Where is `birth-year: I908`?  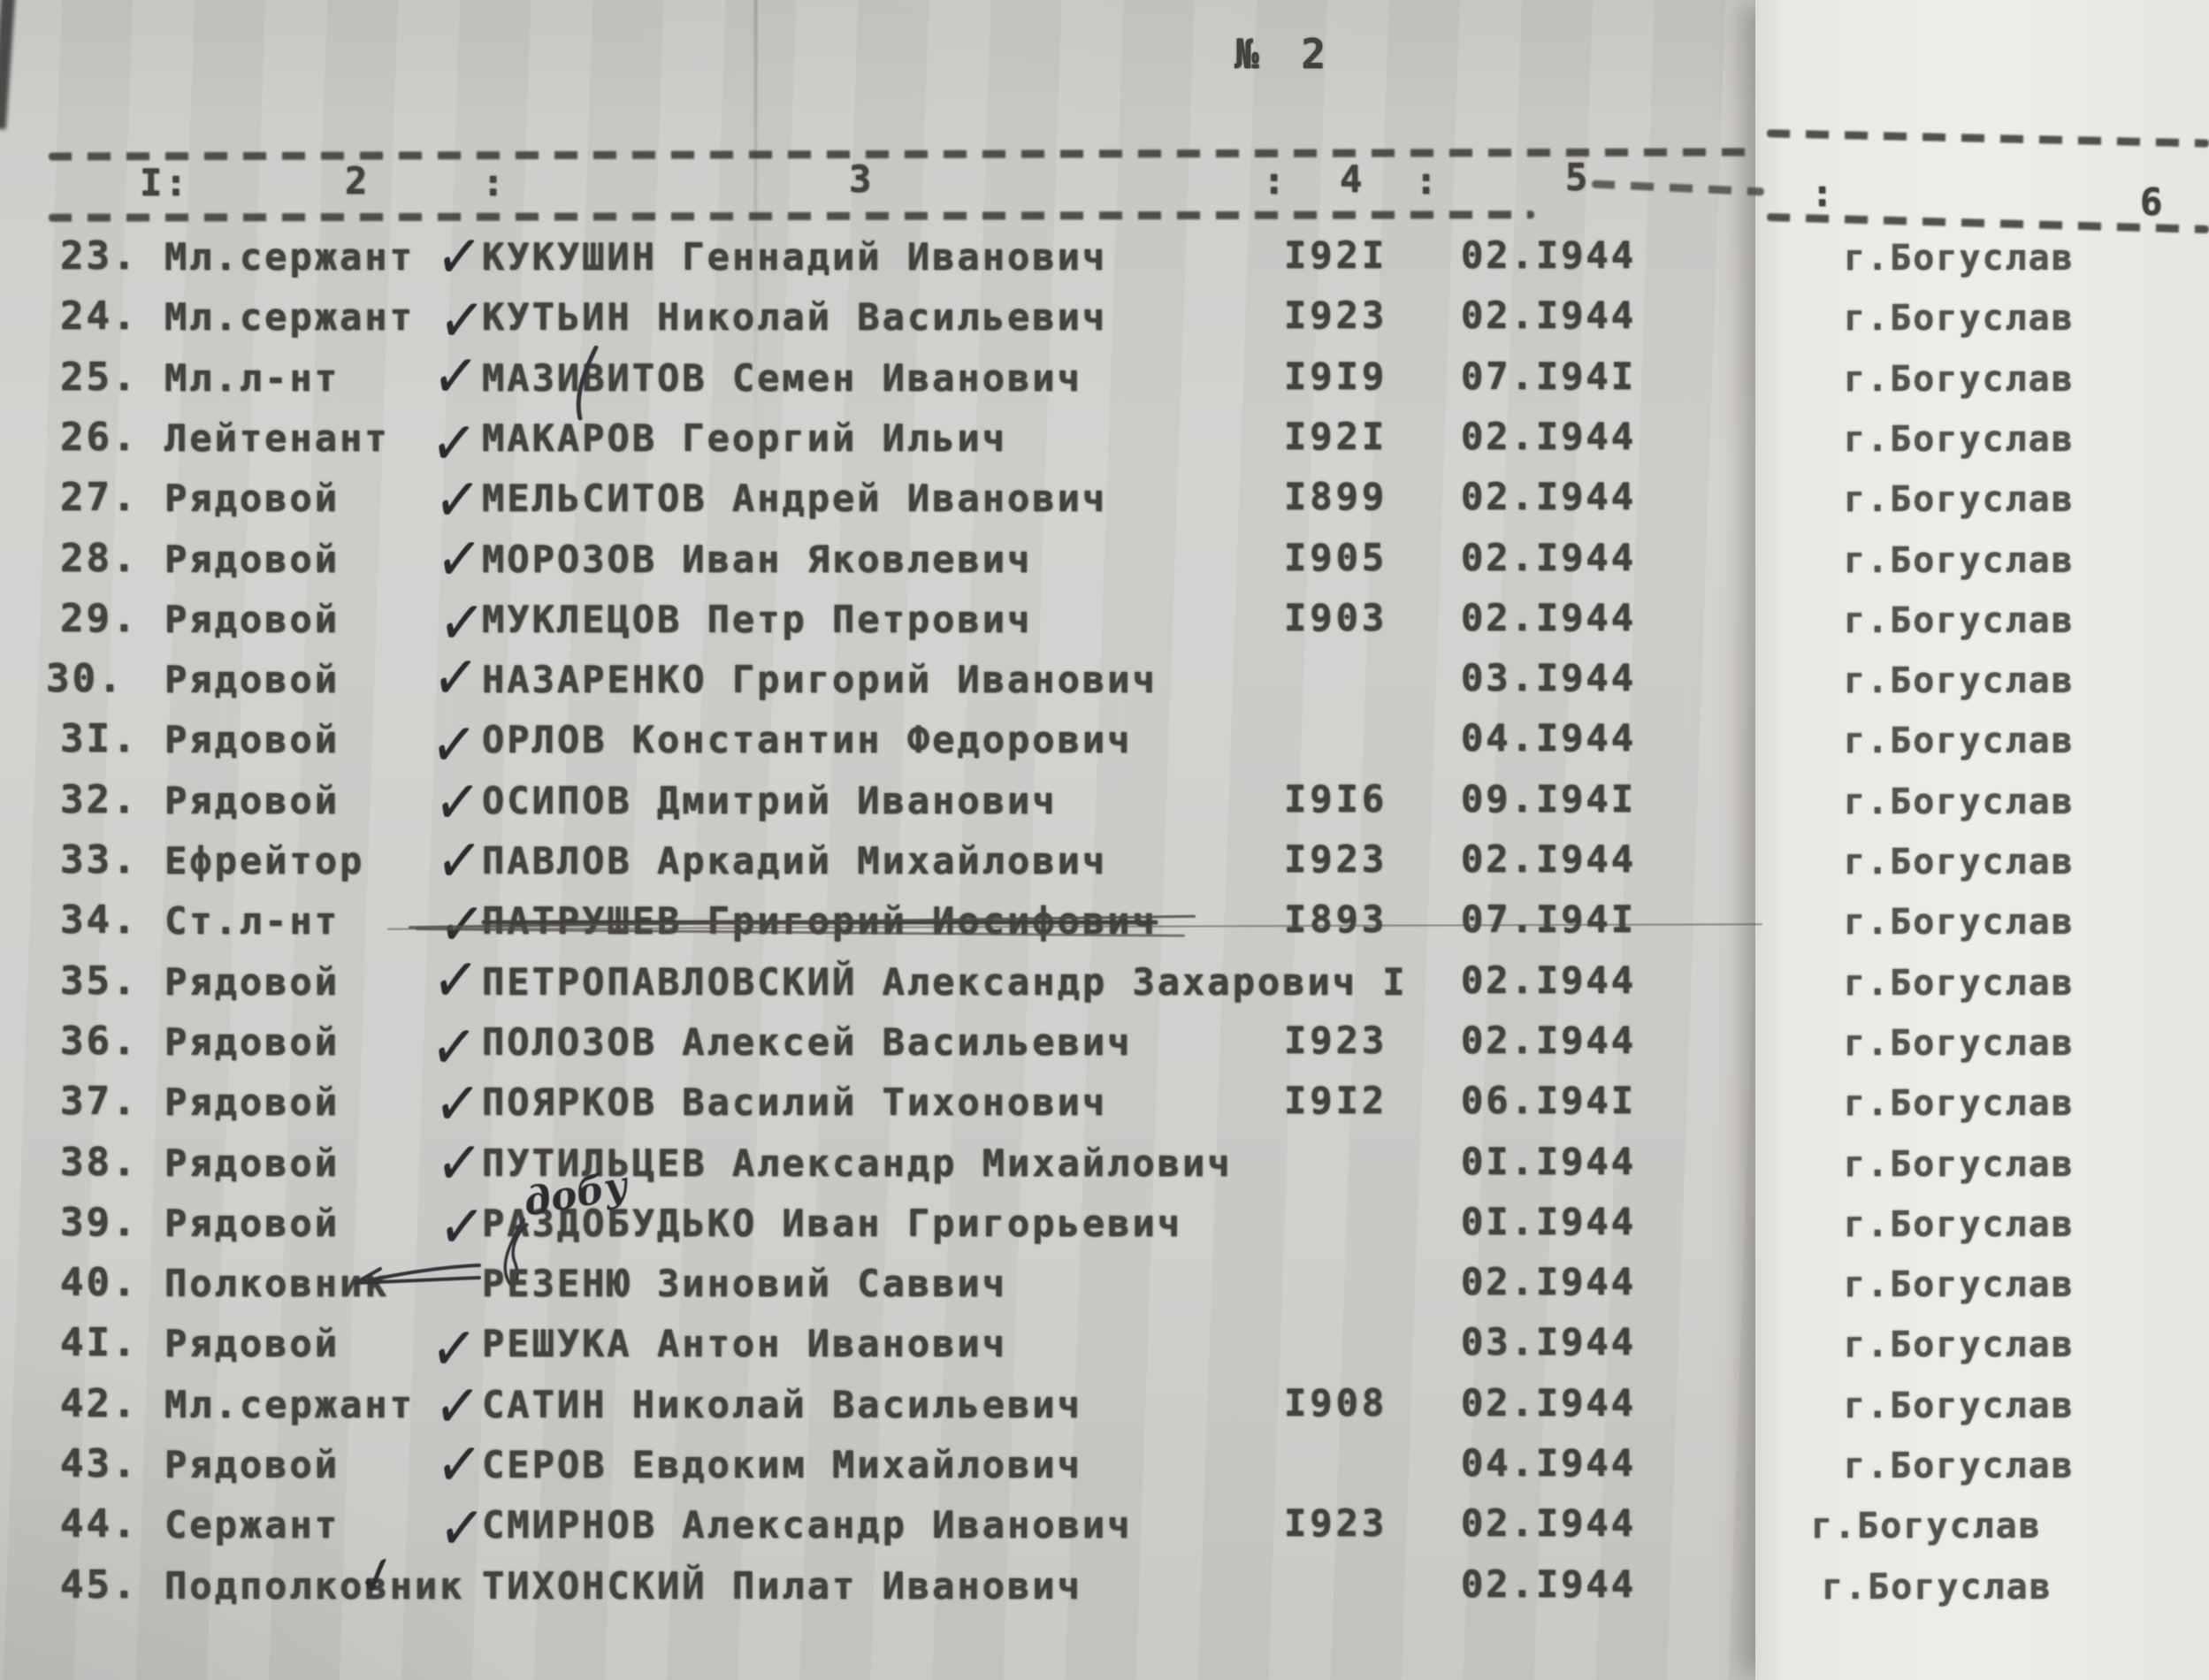
birth-year: I908 is located at coordinates (1336, 1402).